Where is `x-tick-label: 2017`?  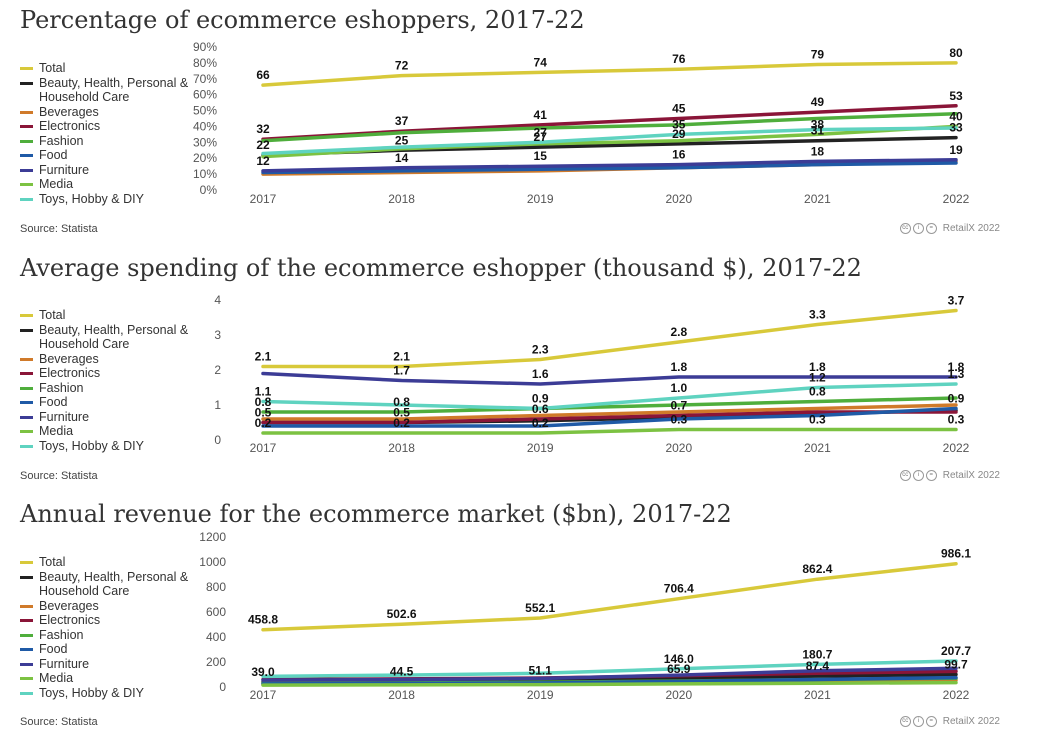 x-tick-label: 2017 is located at coordinates (263, 448).